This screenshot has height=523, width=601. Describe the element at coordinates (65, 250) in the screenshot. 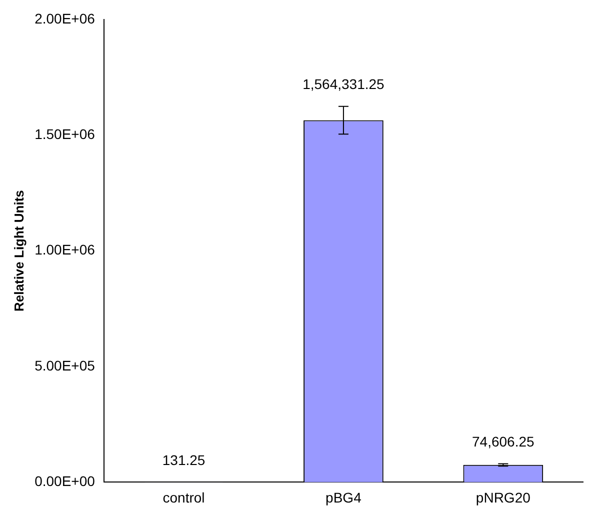

I see `y-tick-label: 1.00E+06` at that location.